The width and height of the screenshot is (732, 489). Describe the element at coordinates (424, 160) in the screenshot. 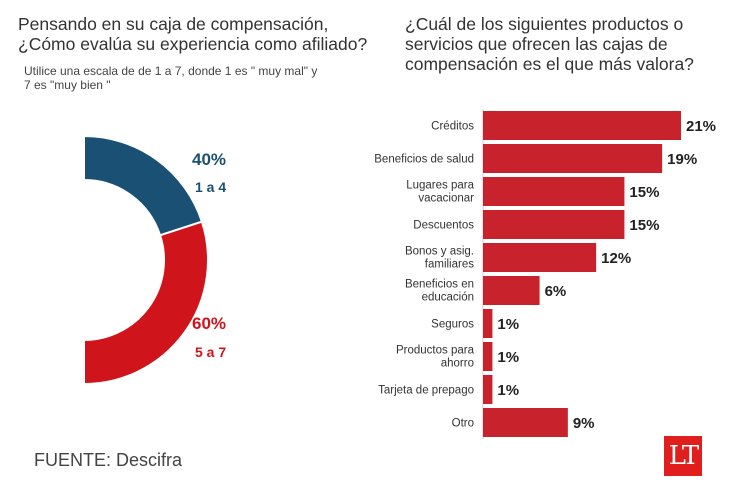

I see `bar-category-label: Beneficios de salud` at that location.